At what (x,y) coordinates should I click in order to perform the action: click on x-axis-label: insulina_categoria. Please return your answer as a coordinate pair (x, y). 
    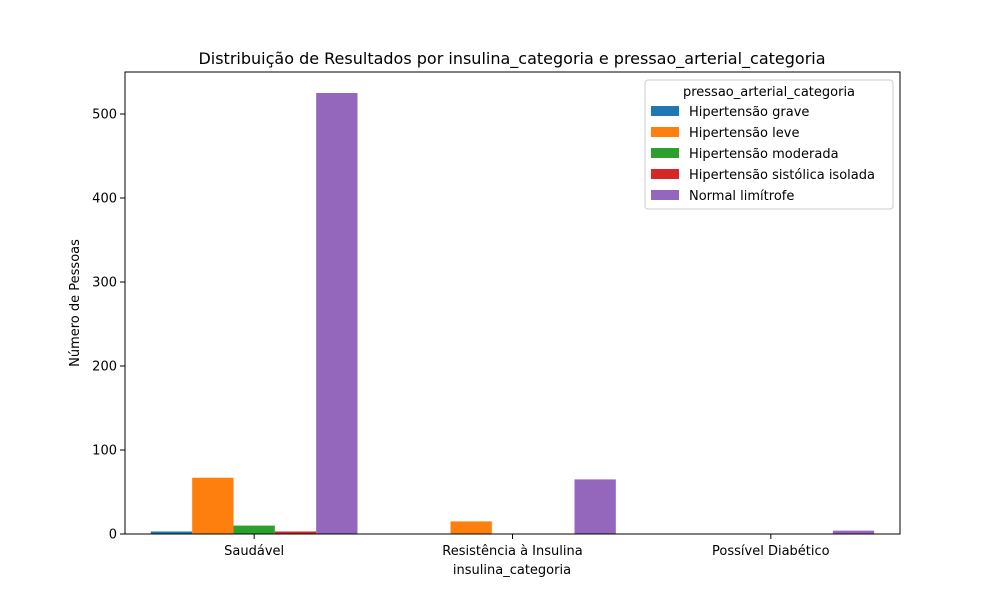
    Looking at the image, I should click on (512, 570).